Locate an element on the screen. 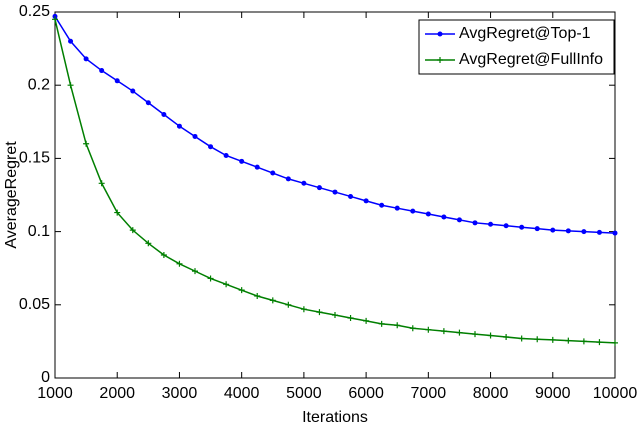 The height and width of the screenshot is (432, 640). x-tick-label: 5000 is located at coordinates (304, 393).